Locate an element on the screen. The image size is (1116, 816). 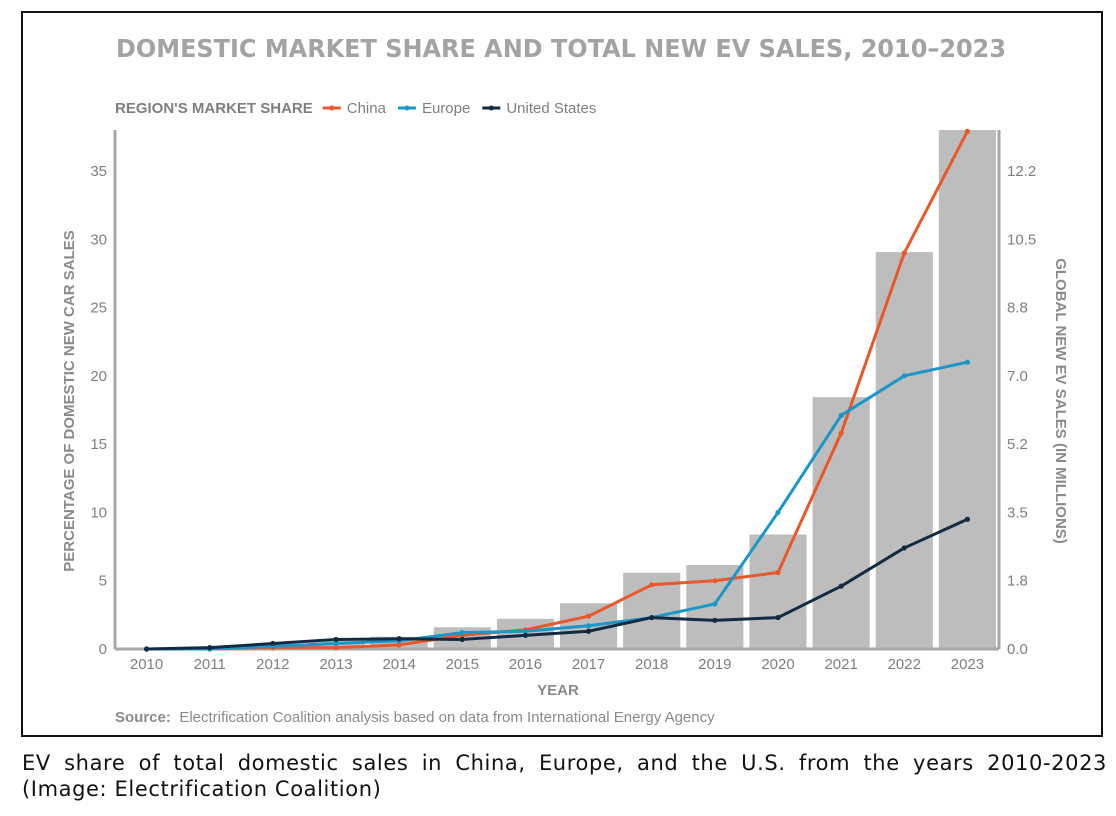
x-tick-2010: 2010 is located at coordinates (146, 664).